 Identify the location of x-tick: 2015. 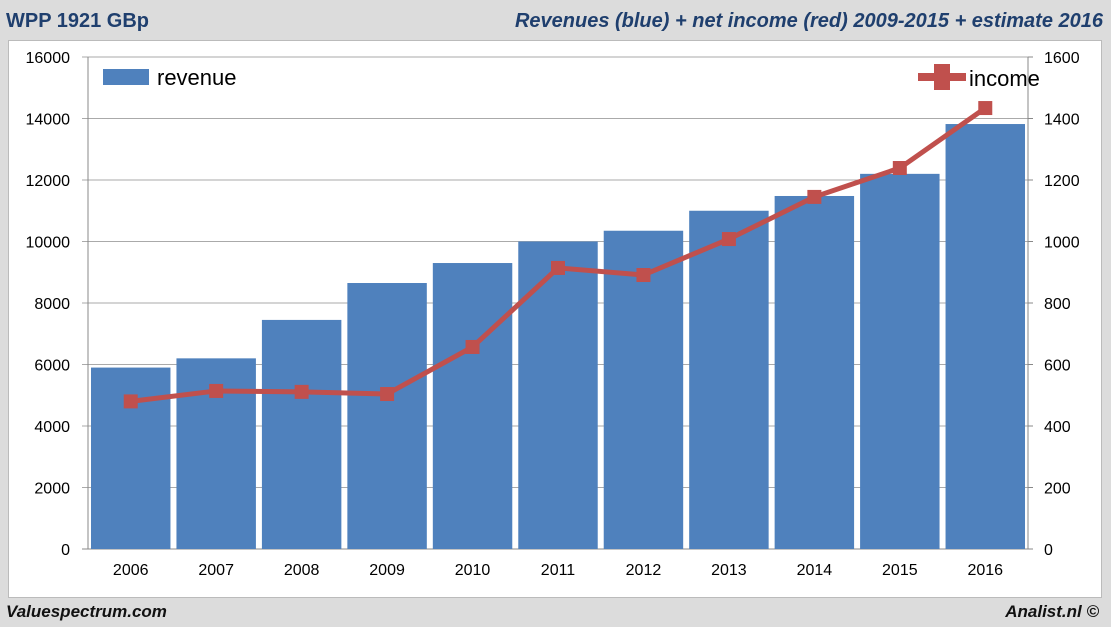
(900, 570).